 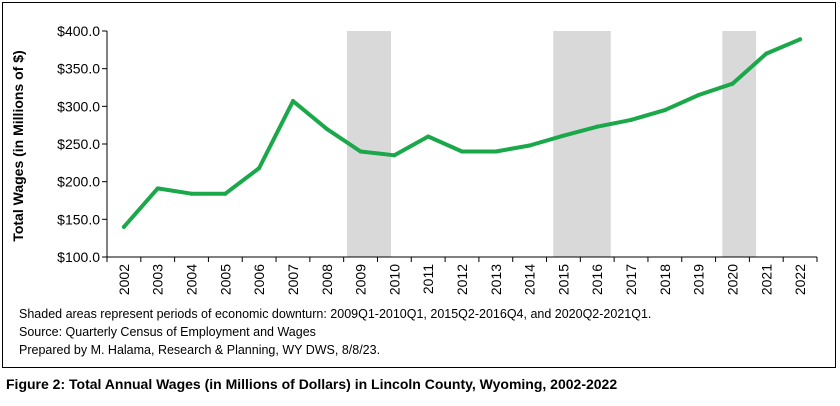 What do you see at coordinates (462, 279) in the screenshot?
I see `x-tick-label: 2012` at bounding box center [462, 279].